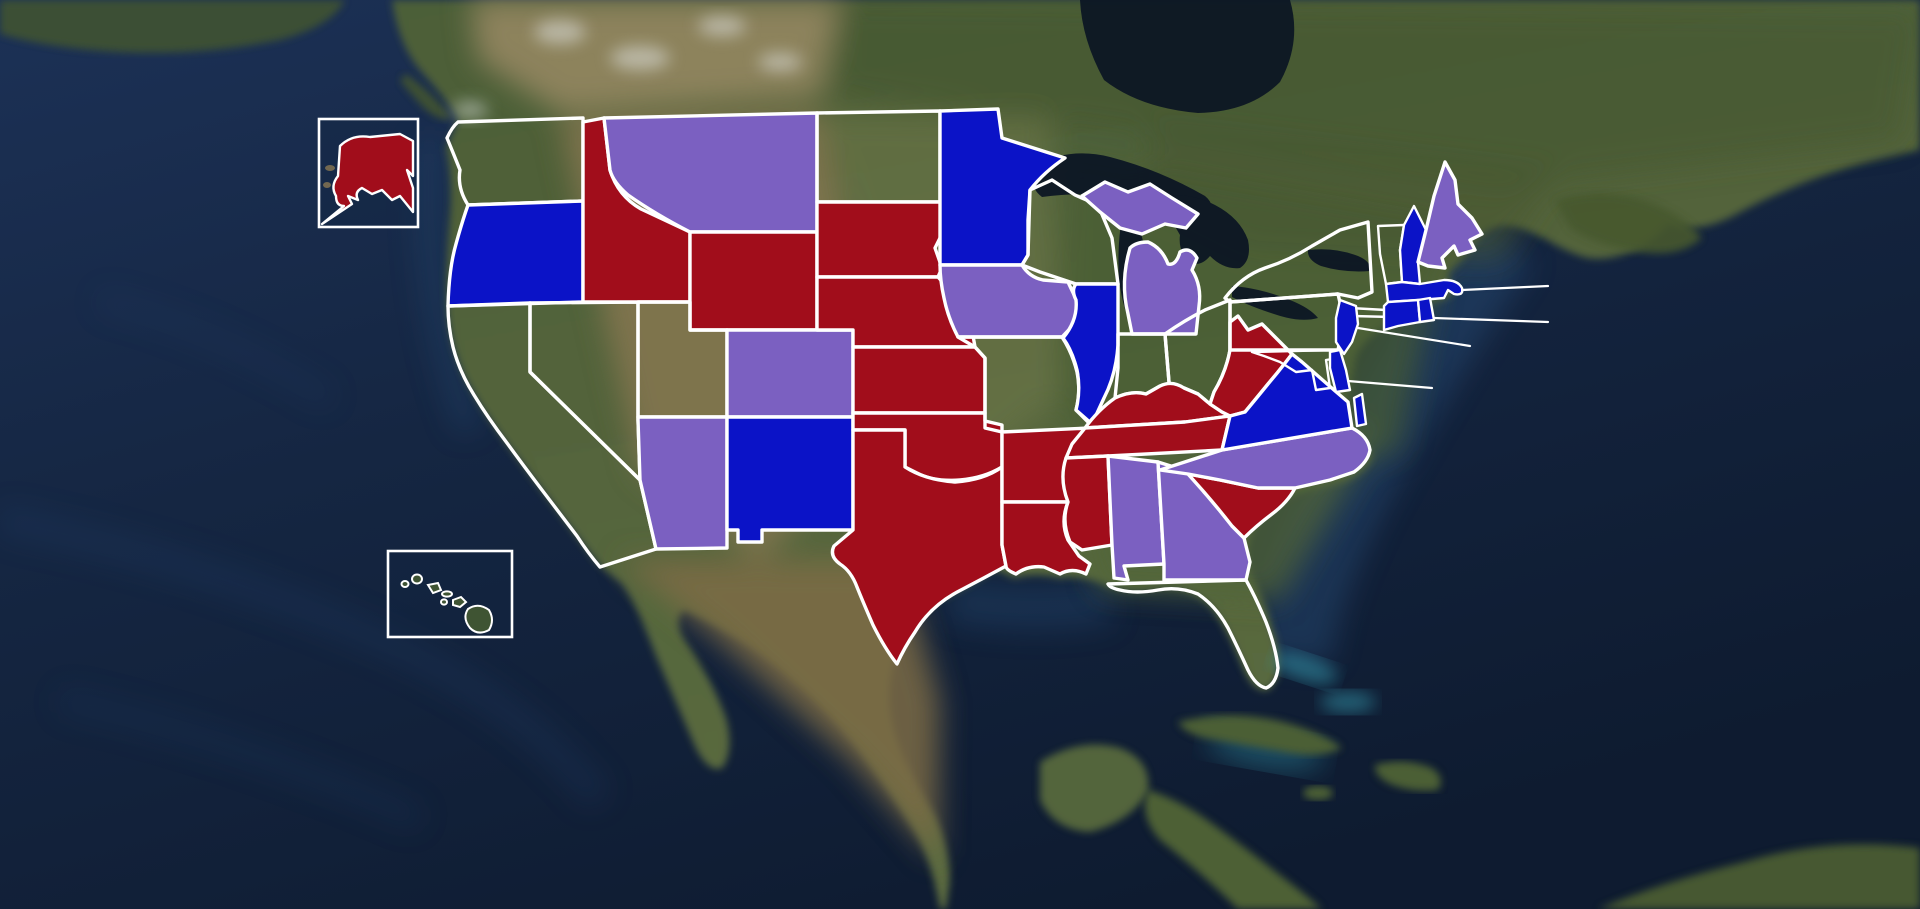  Describe the element at coordinates (880, 239) in the screenshot. I see `state-south-dakota` at that location.